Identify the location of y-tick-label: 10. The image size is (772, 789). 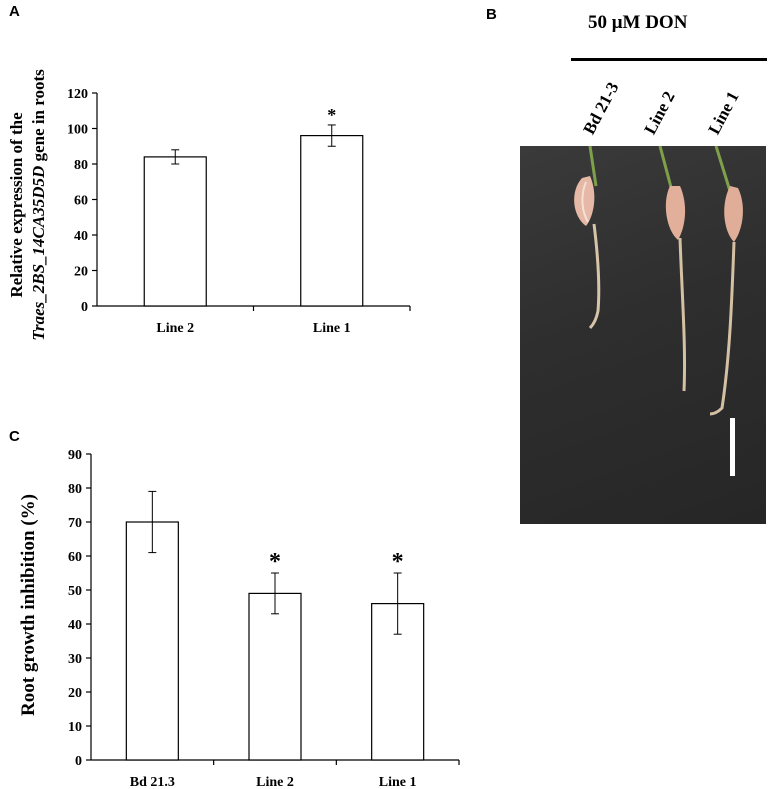
(75, 727).